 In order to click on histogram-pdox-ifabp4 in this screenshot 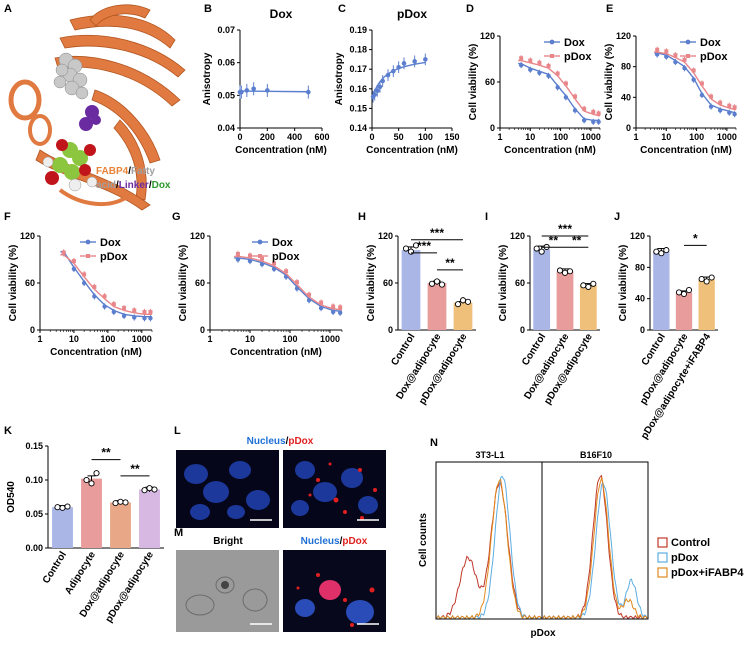, I will do `click(595, 547)`.